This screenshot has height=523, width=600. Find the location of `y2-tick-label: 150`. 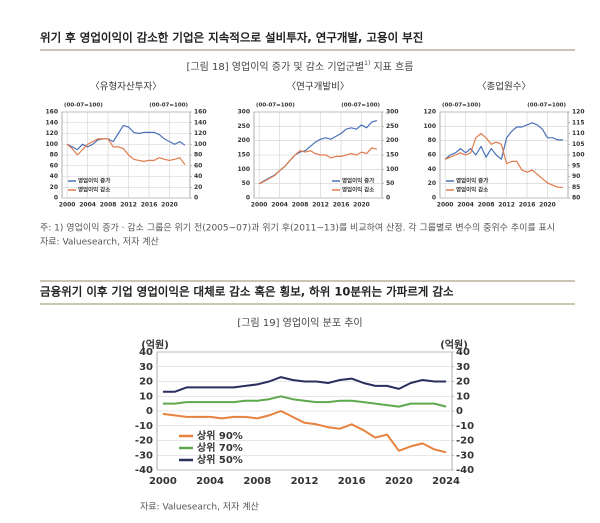

y2-tick-label: 150 is located at coordinates (392, 155).